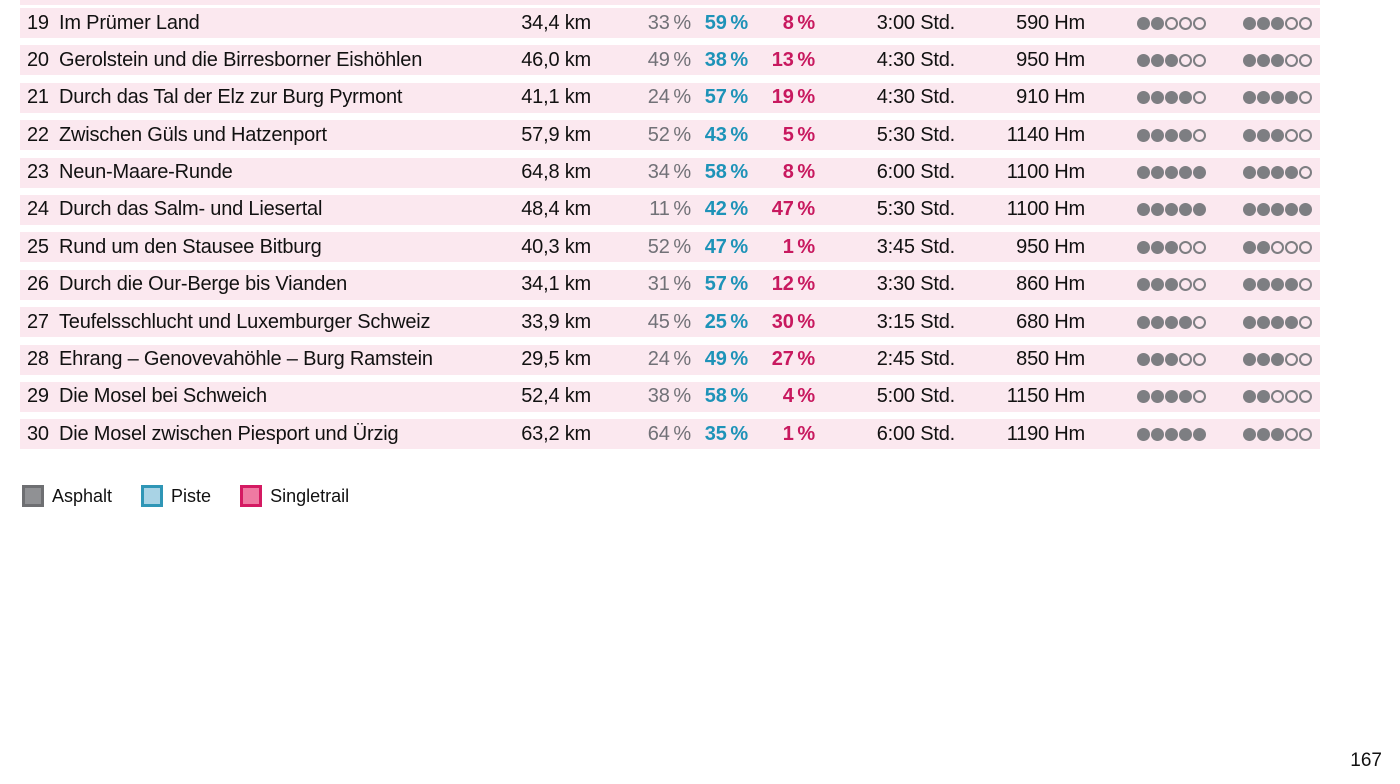 The image size is (1400, 784). Describe the element at coordinates (669, 433) in the screenshot. I see `asphalt-percent: 64 %` at that location.